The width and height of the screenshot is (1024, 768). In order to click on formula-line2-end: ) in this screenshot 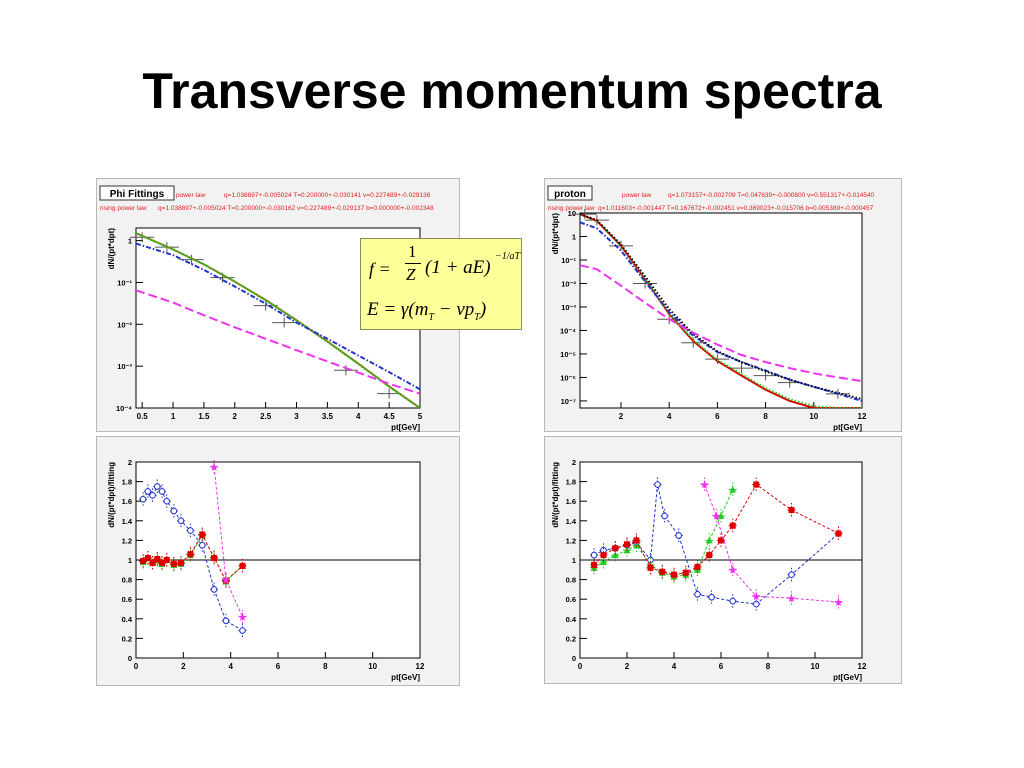, I will do `click(483, 309)`.